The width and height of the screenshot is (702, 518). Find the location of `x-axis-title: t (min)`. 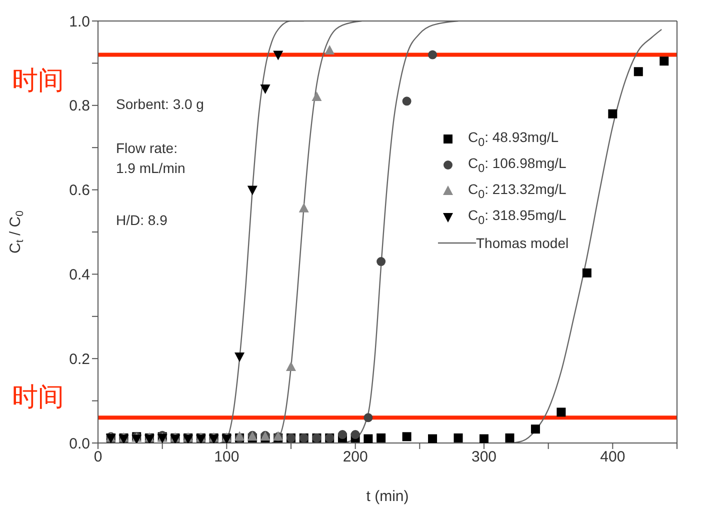

x-axis-title: t (min) is located at coordinates (387, 496).